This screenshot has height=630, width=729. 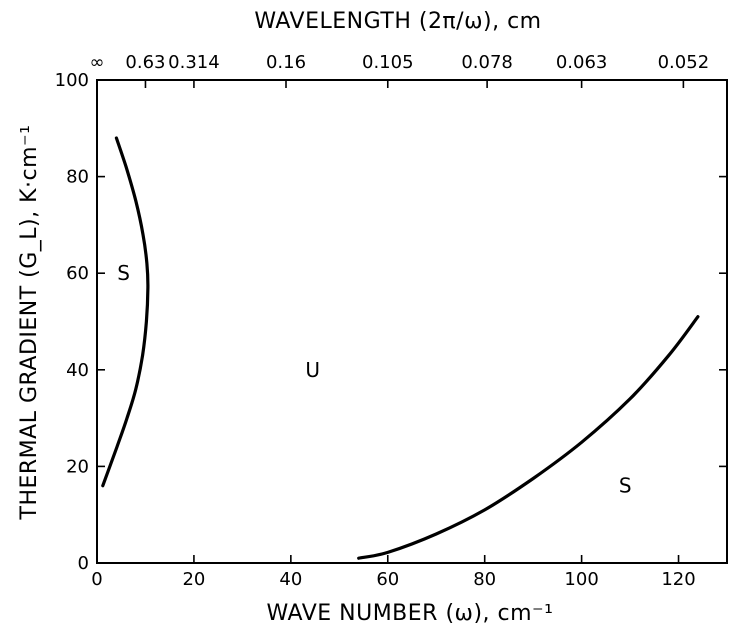 What do you see at coordinates (194, 62) in the screenshot?
I see `top-tick-label: 0.314` at bounding box center [194, 62].